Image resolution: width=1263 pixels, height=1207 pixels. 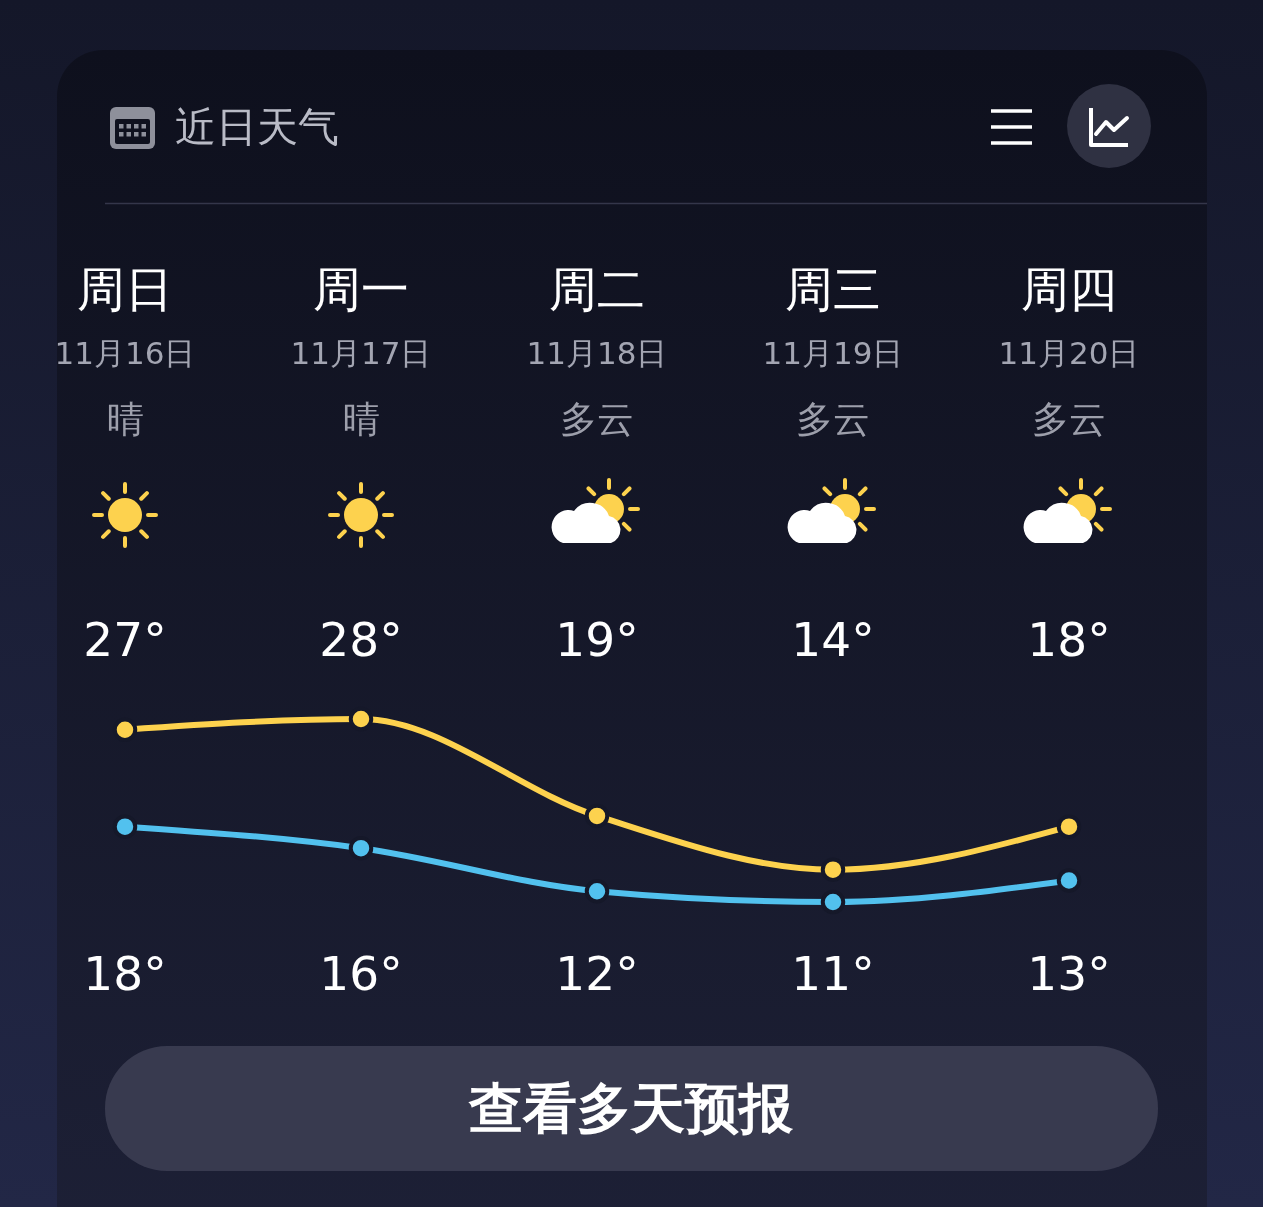 What do you see at coordinates (833, 639) in the screenshot?
I see `data-label: 14°` at bounding box center [833, 639].